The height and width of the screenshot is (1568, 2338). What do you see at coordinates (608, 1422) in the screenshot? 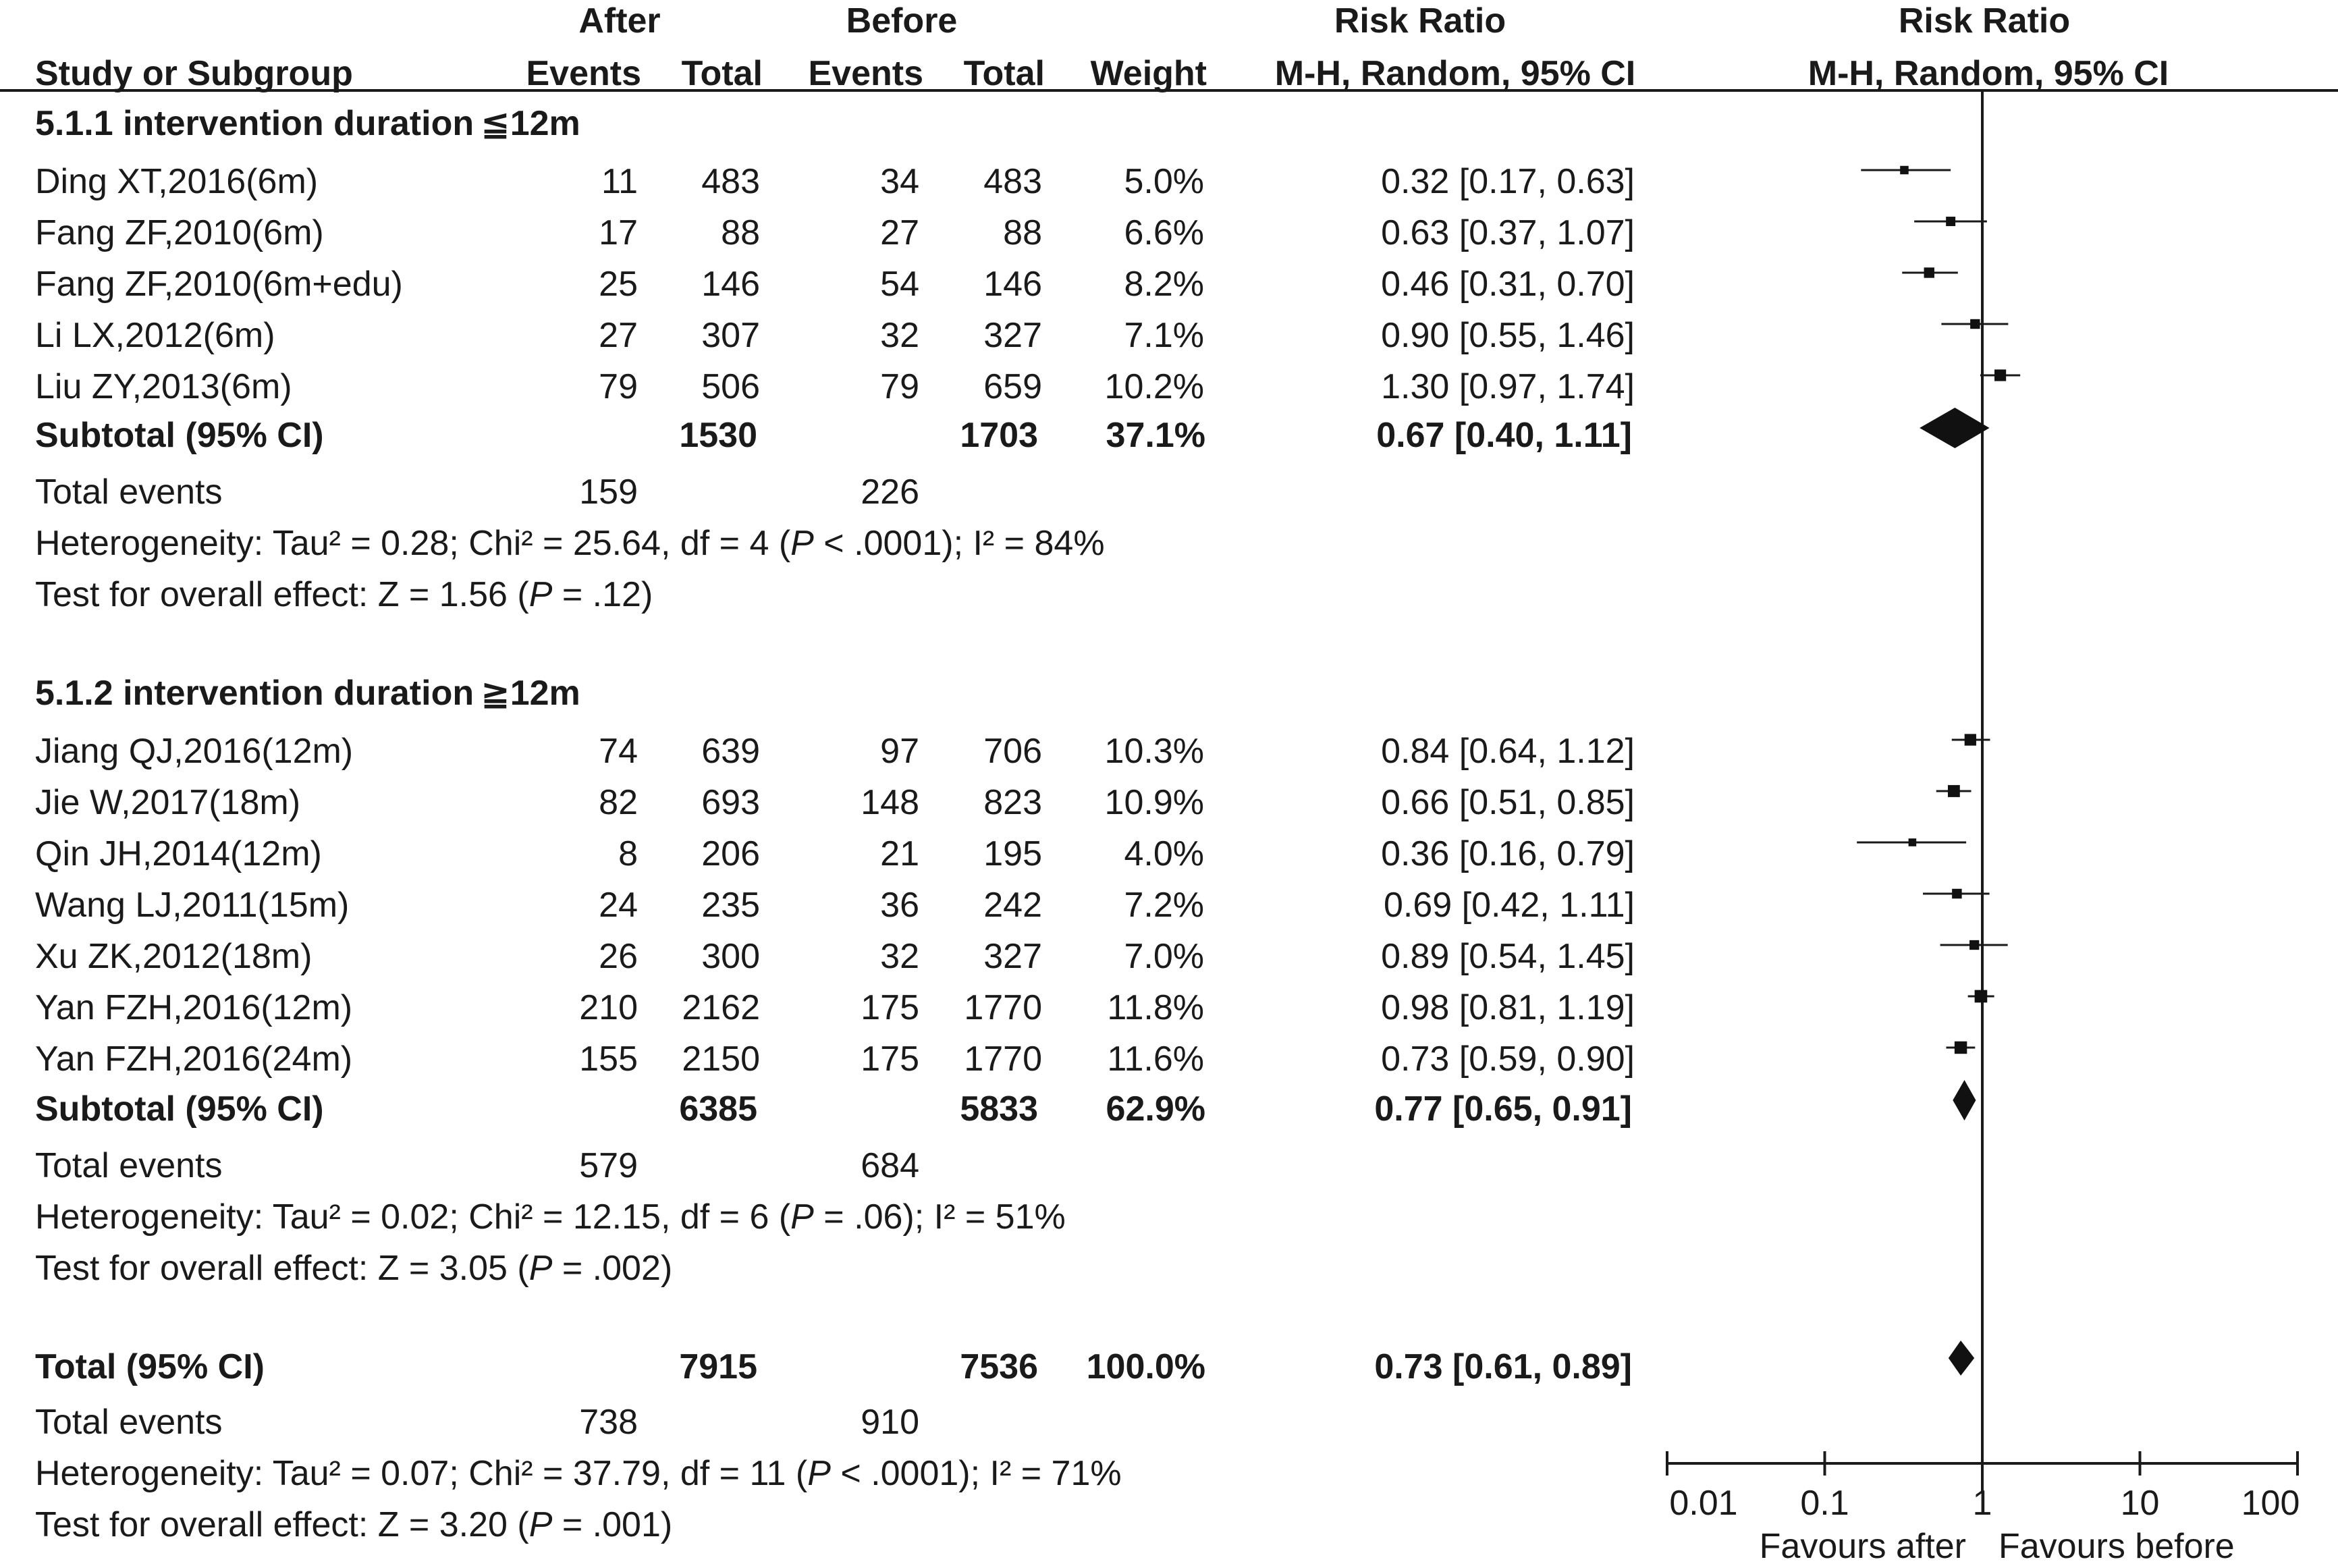
I see `after-events: 738` at bounding box center [608, 1422].